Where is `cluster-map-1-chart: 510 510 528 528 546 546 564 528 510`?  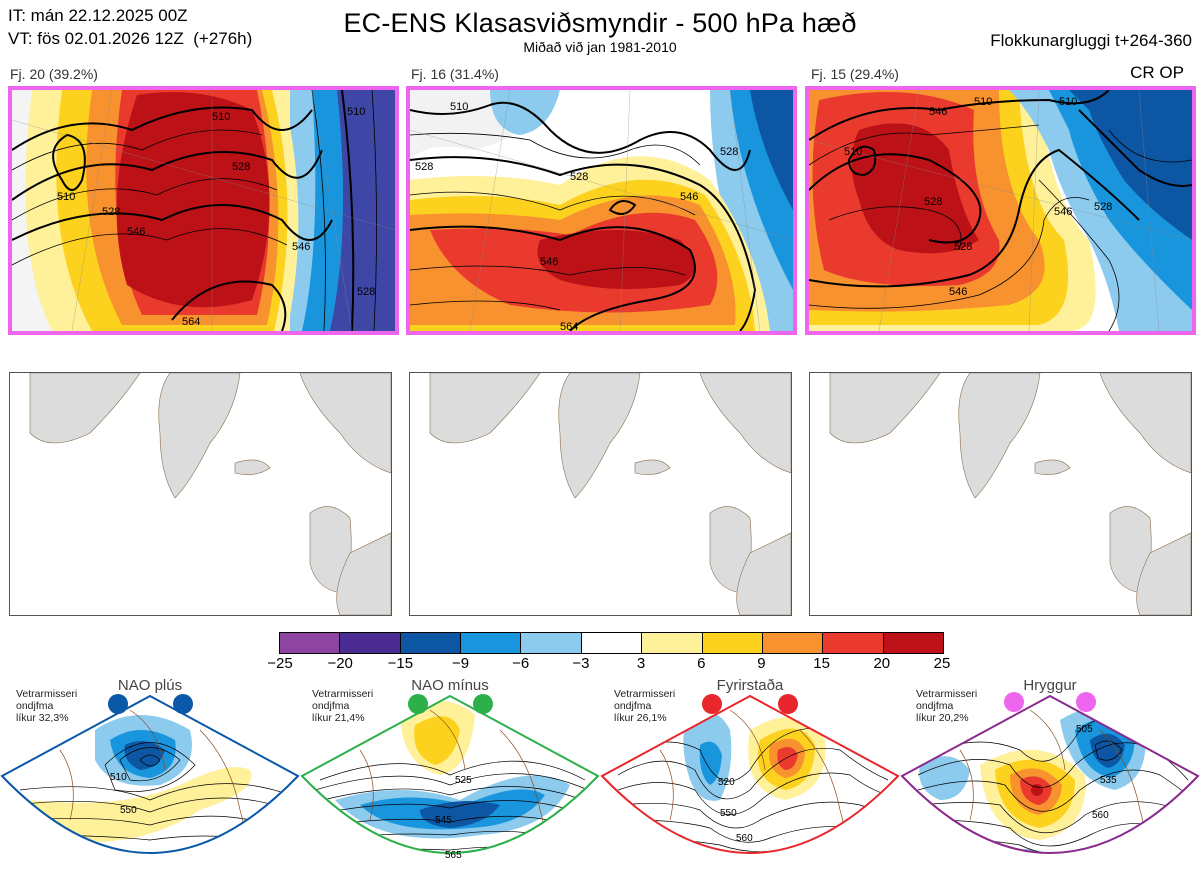 cluster-map-1-chart: 510 510 528 528 546 546 564 528 510 is located at coordinates (203, 210).